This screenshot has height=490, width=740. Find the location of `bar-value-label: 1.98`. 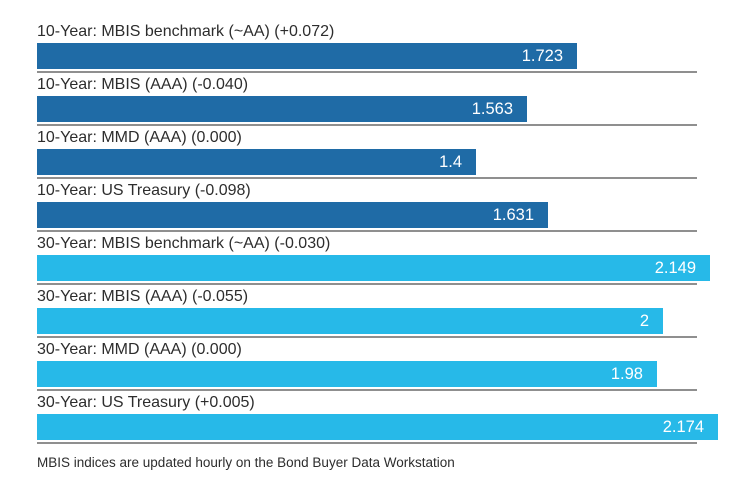

bar-value-label: 1.98 is located at coordinates (626, 374).